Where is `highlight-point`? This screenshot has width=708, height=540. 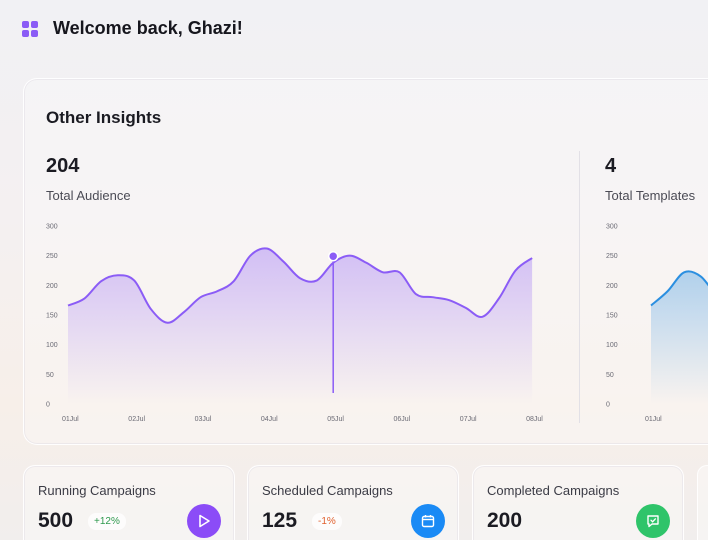 highlight-point is located at coordinates (333, 256).